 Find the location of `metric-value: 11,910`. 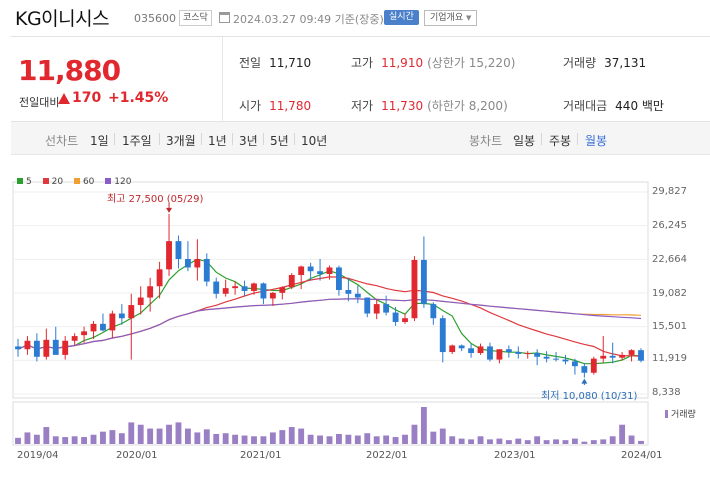

metric-value: 11,910 is located at coordinates (402, 63).